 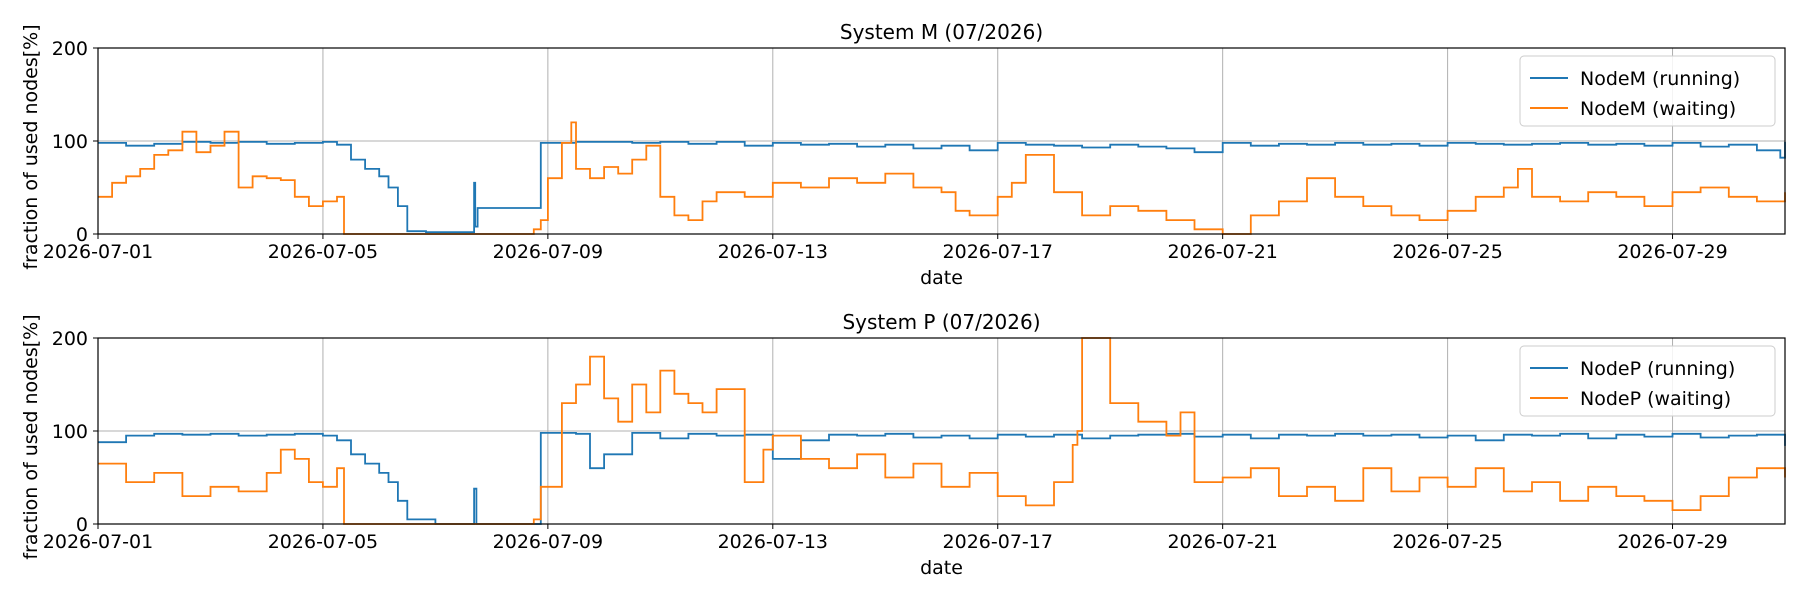 I want to click on legend-label: NodeP (waiting), so click(x=1655, y=399).